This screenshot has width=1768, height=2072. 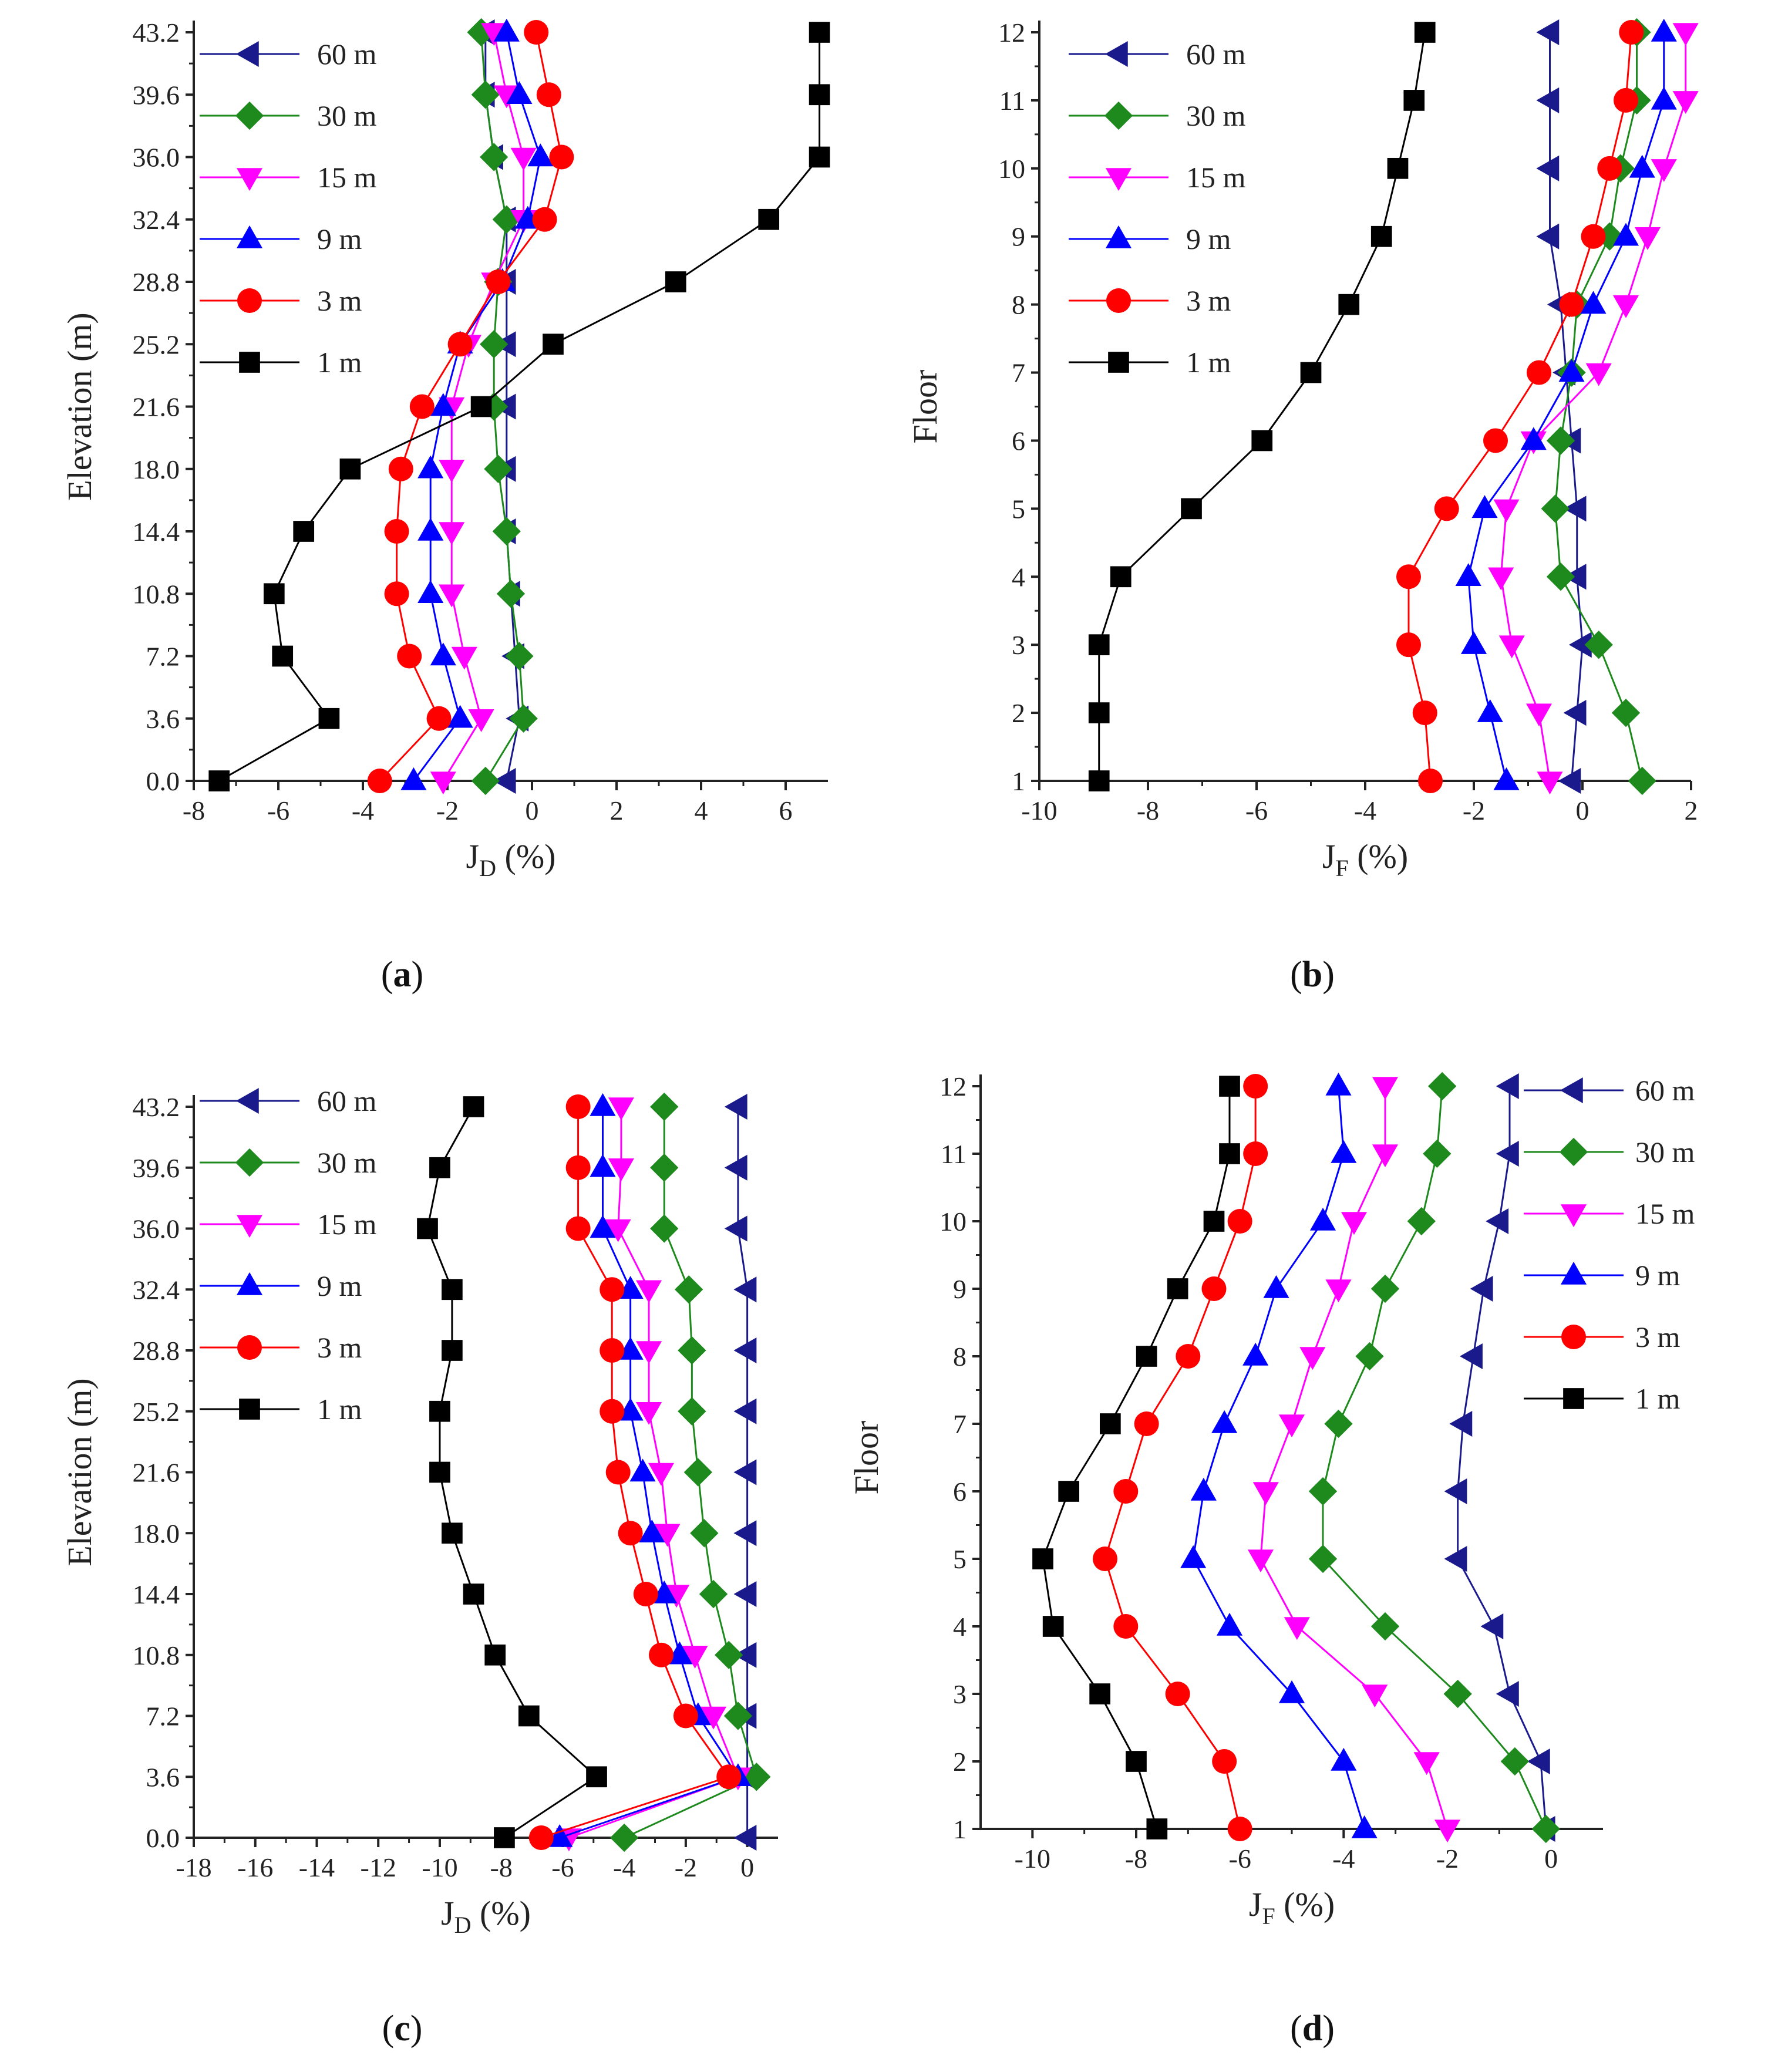 I want to click on legend-label: 1 m, so click(x=339, y=362).